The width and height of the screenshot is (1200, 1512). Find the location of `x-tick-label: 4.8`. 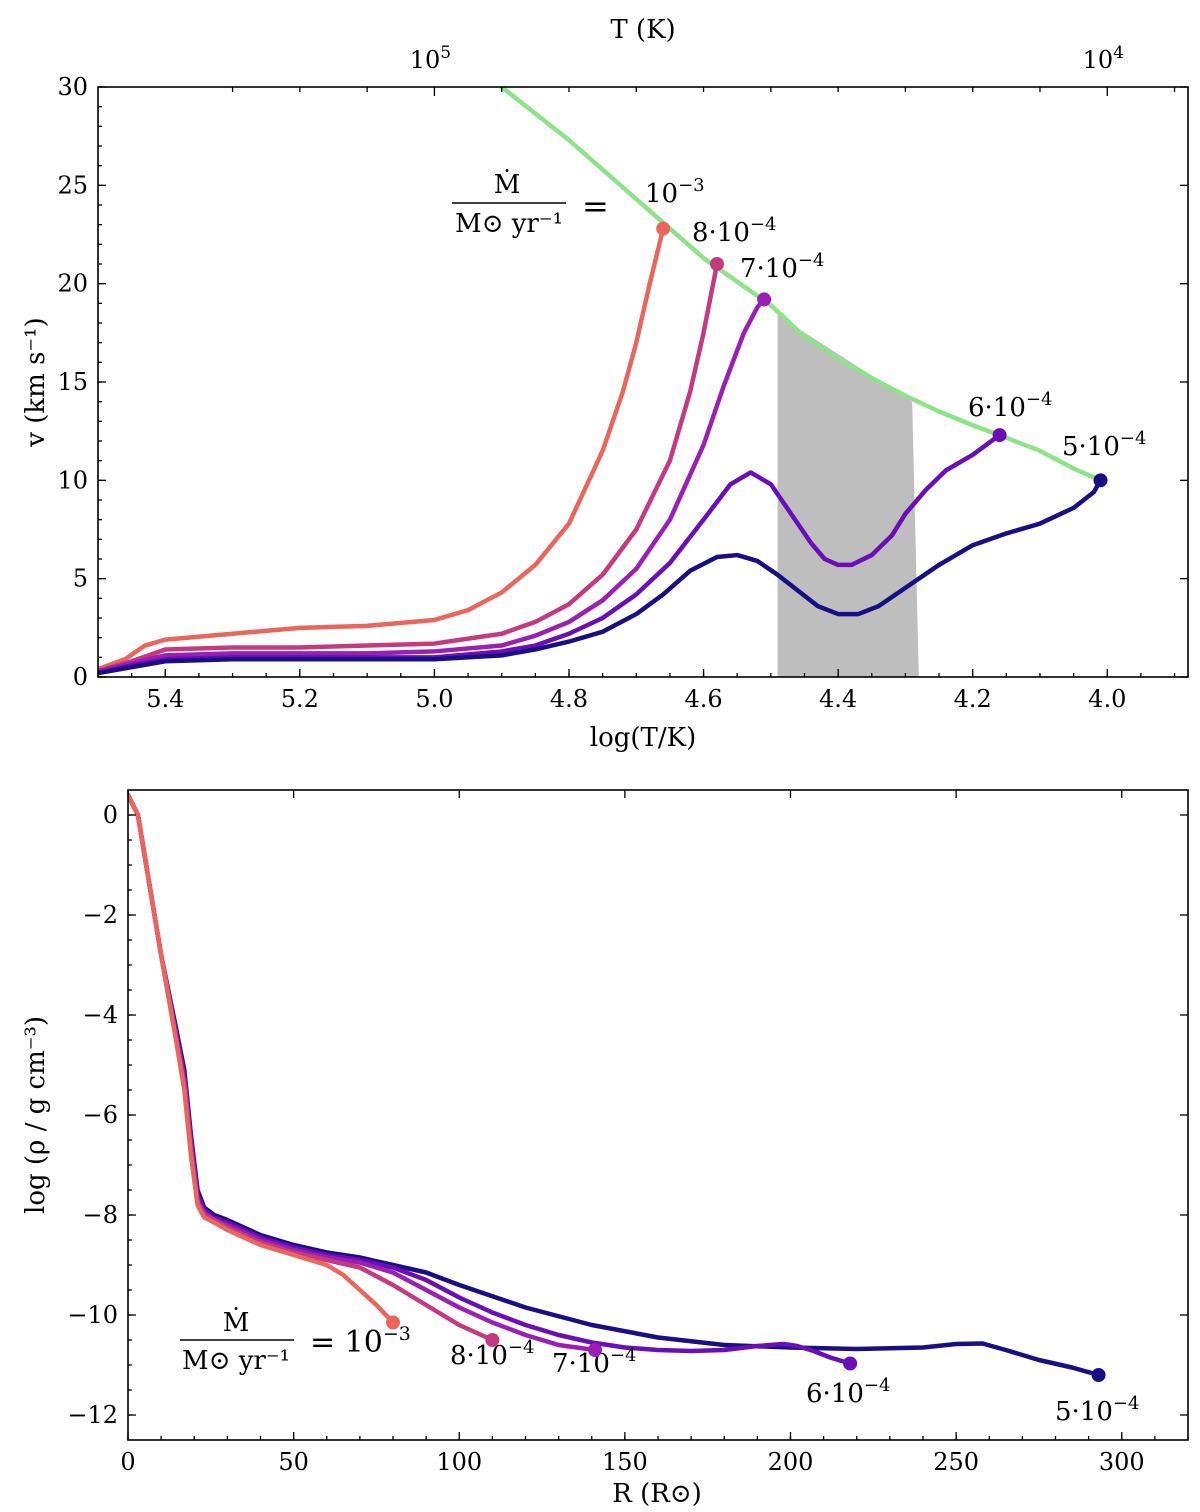

x-tick-label: 4.8 is located at coordinates (569, 699).